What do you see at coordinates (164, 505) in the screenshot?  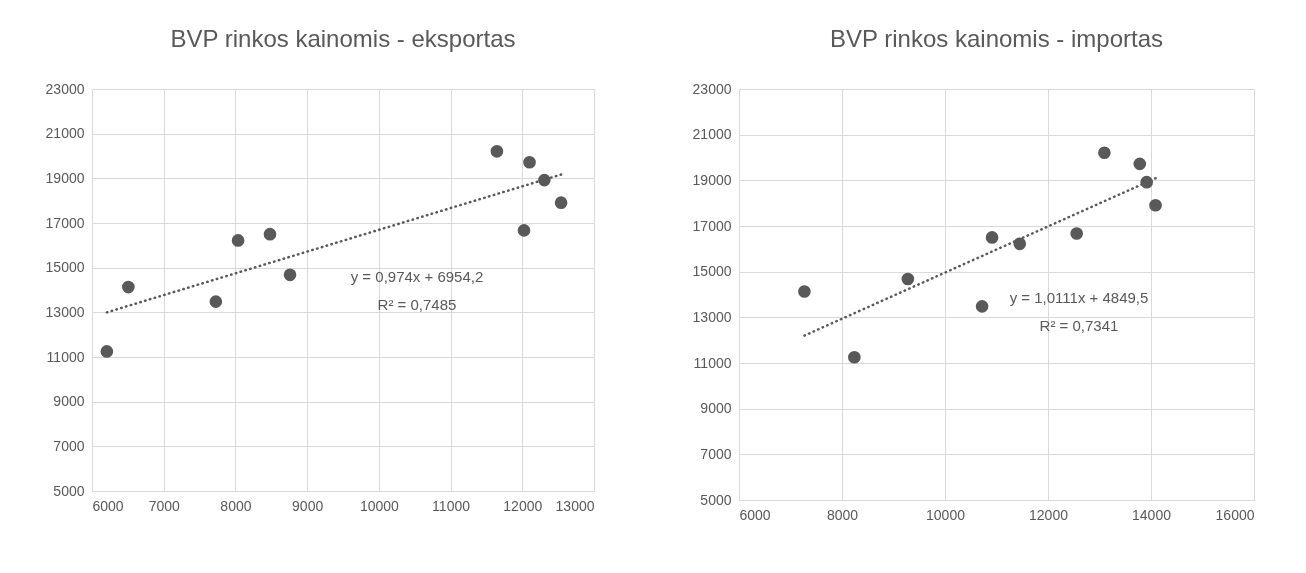 I see `x-tick-label: 7000` at bounding box center [164, 505].